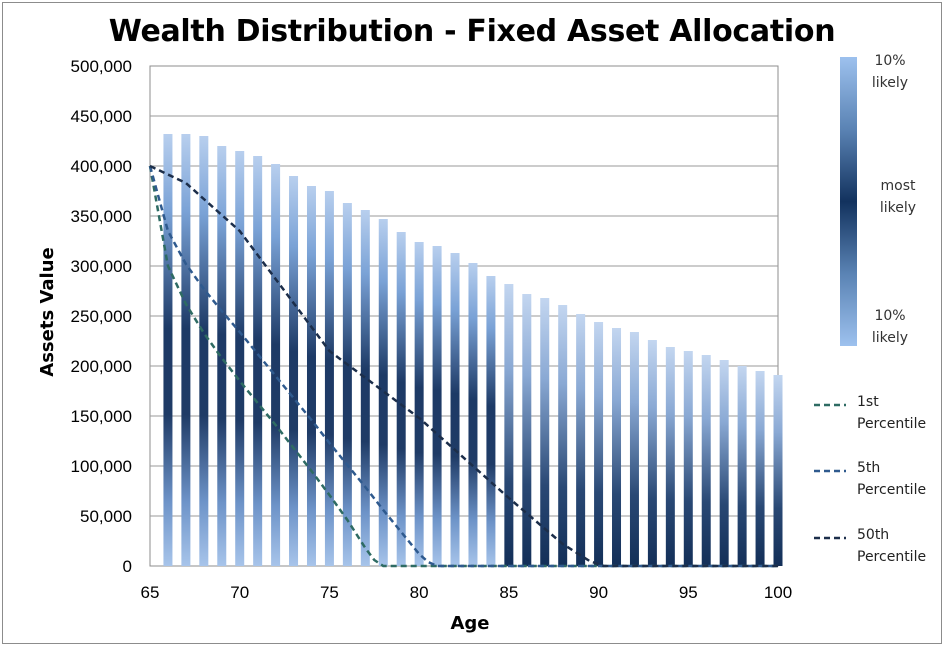  I want to click on legend-item-50th: 50th Percentile, so click(891, 546).